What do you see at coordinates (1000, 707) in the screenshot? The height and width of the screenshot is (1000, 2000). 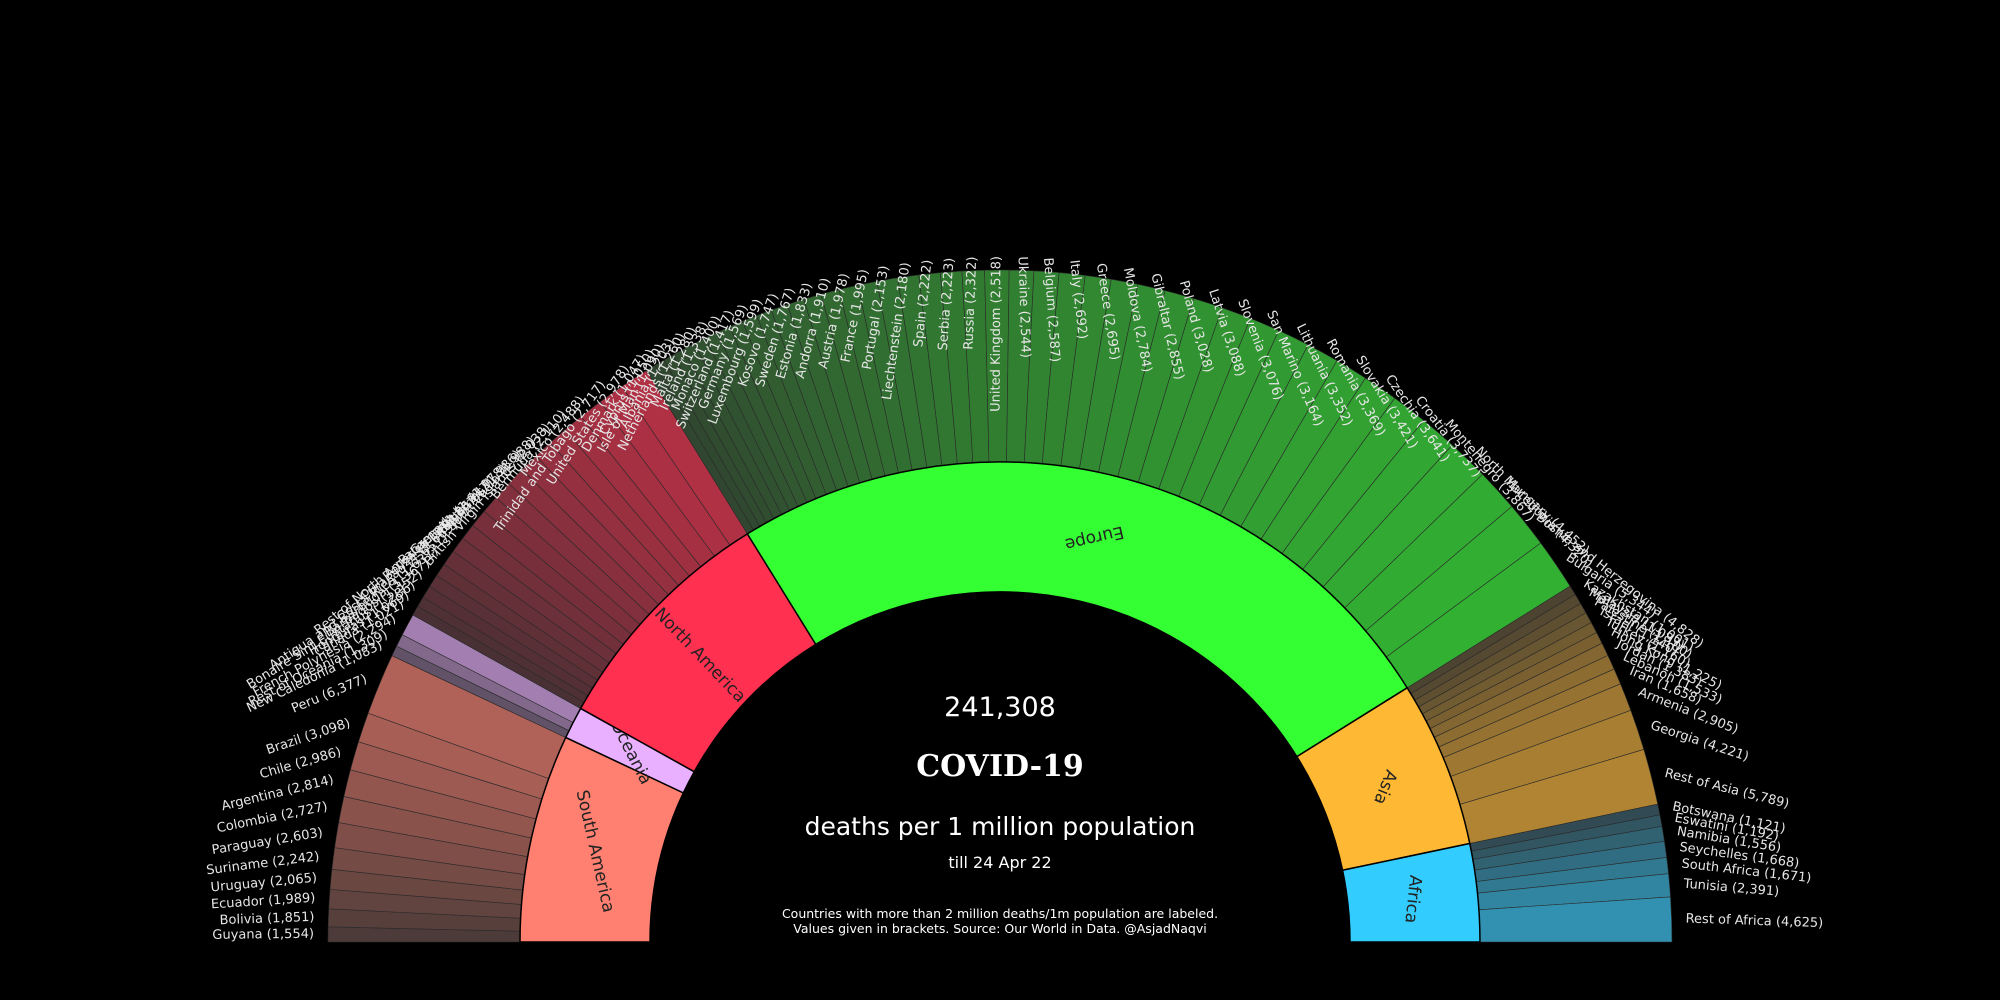 I see `total-value: 241,308` at bounding box center [1000, 707].